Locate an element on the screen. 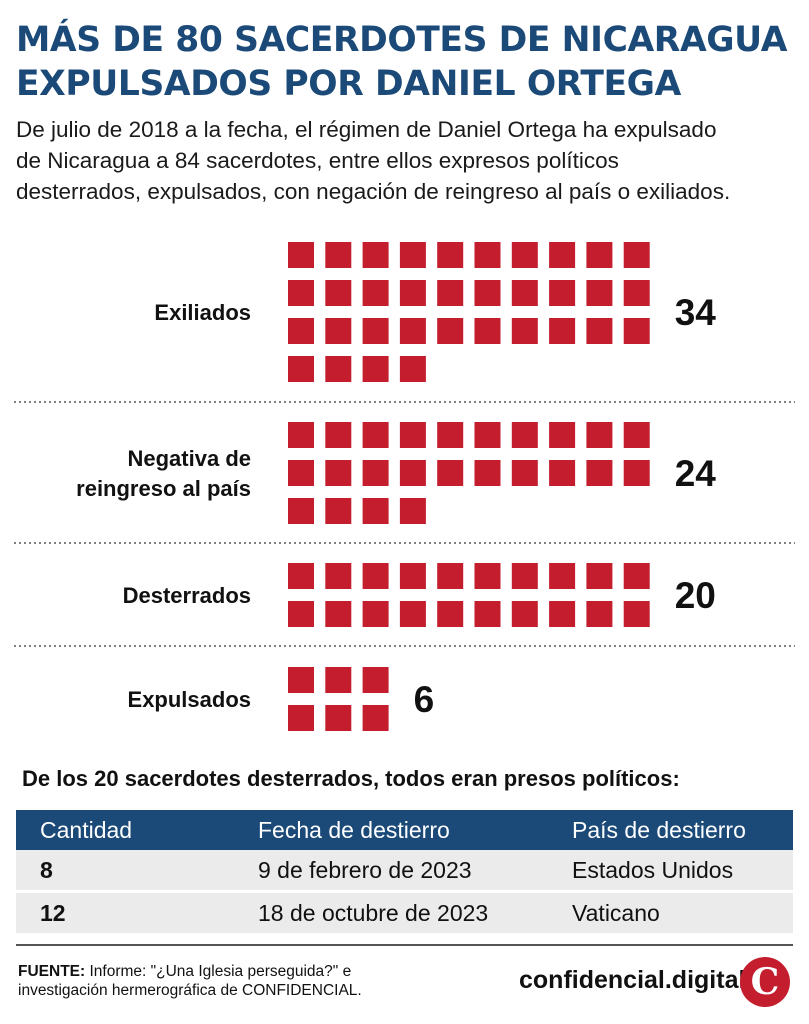 The width and height of the screenshot is (809, 1024). source-text-1: Informe: "¿Una Iglesia perseguida?" e is located at coordinates (218, 971).